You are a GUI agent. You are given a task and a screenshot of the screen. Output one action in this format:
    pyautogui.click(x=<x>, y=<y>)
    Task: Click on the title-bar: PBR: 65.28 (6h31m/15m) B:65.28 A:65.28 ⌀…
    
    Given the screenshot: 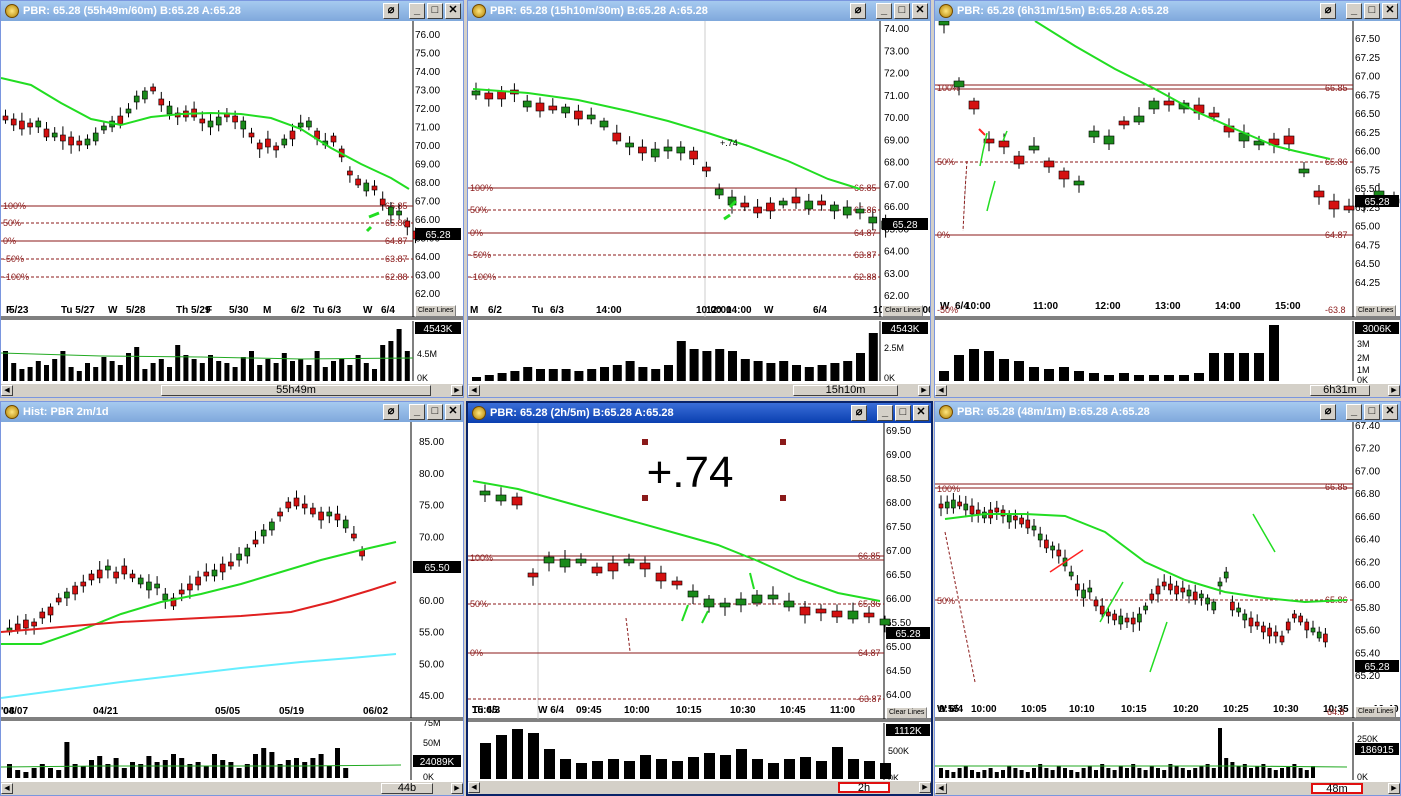 What is the action you would take?
    pyautogui.click(x=1167, y=11)
    